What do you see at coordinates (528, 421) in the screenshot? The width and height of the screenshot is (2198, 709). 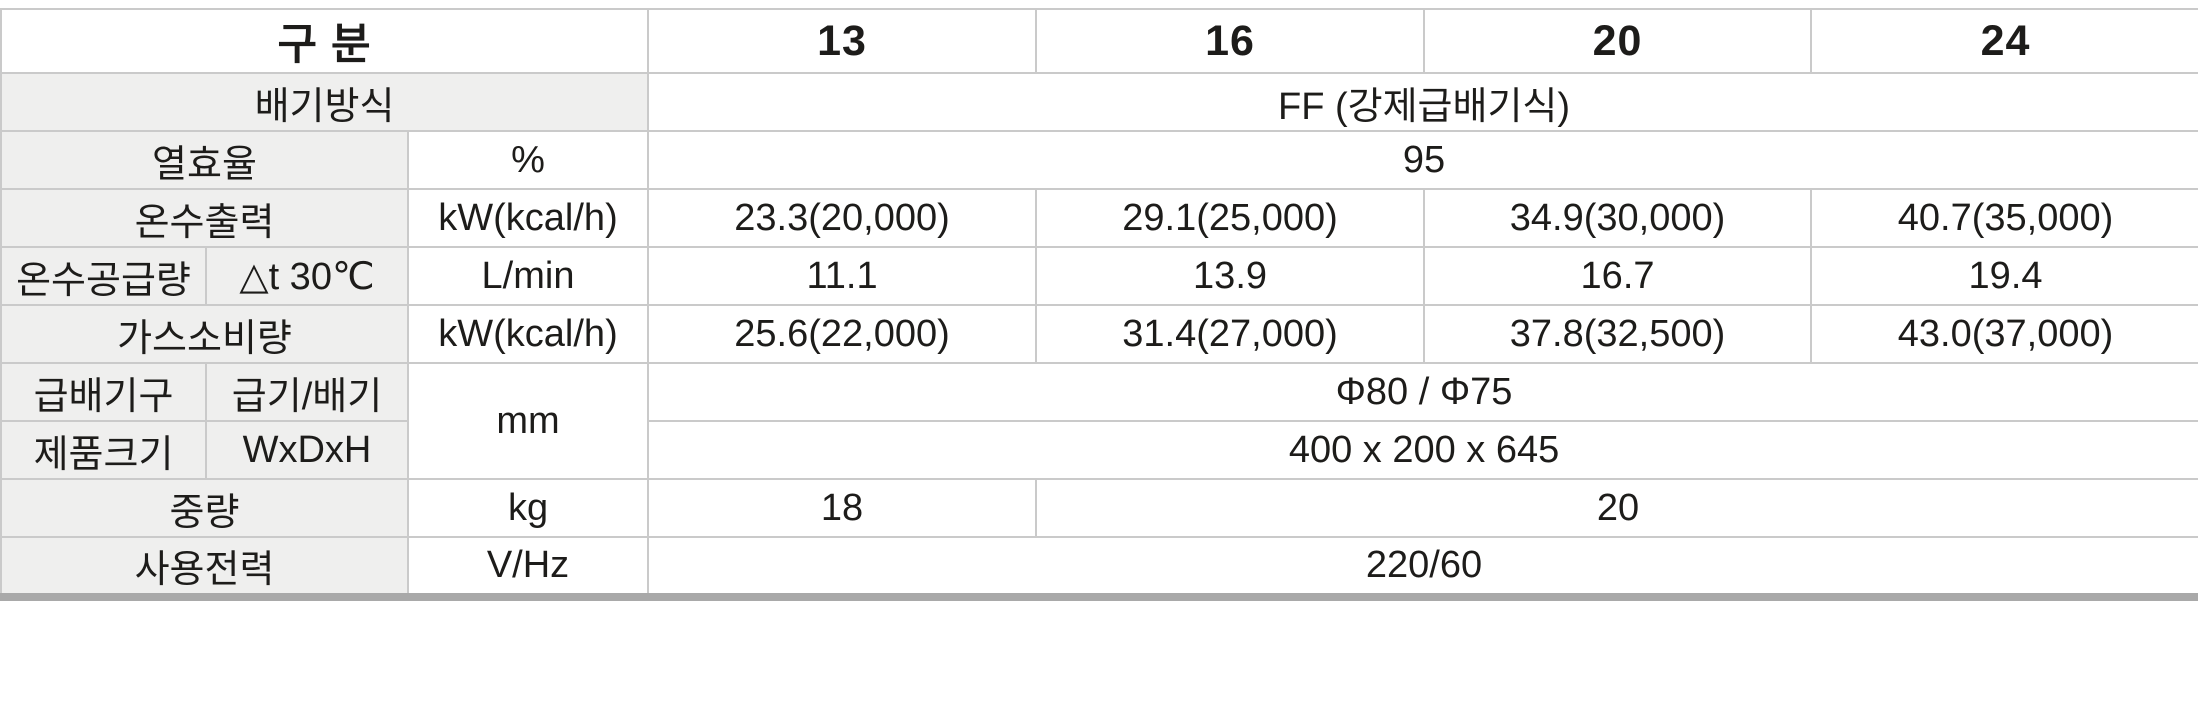 I see `flue-dimensions-unit: mm` at bounding box center [528, 421].